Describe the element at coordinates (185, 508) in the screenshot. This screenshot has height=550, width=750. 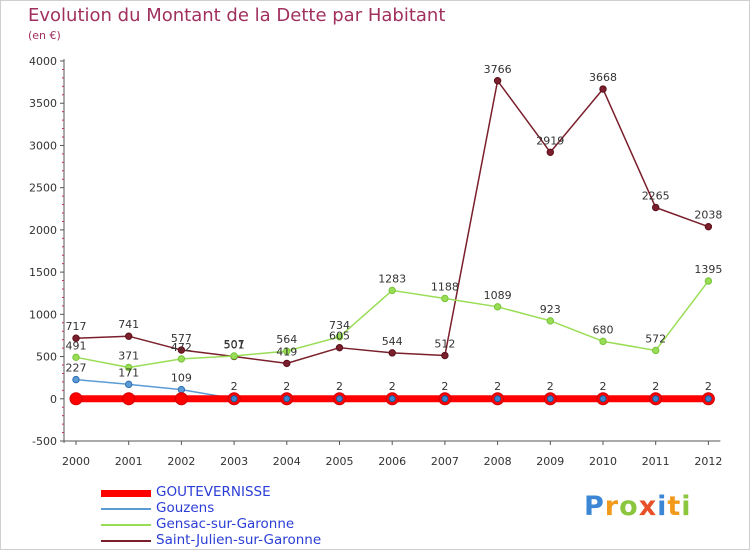
I see `legend-label: Gouzens` at that location.